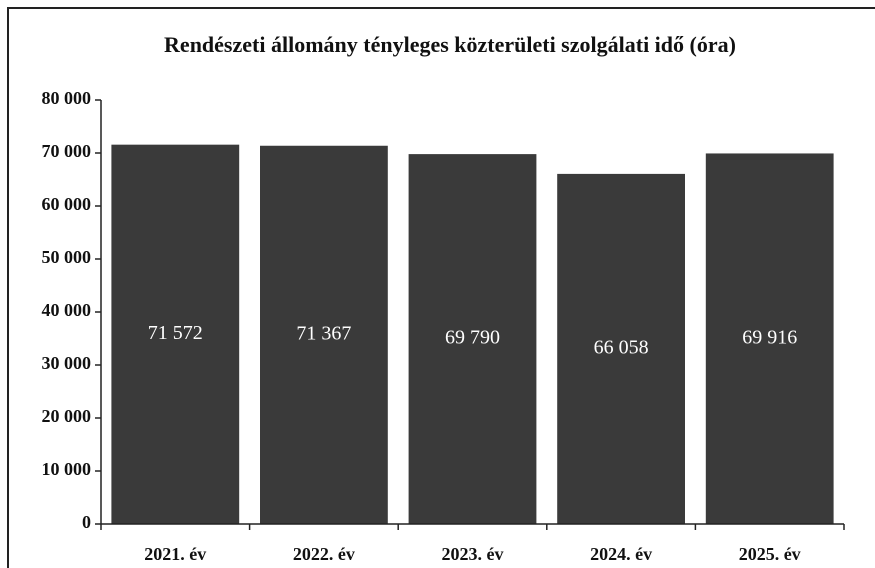  What do you see at coordinates (67, 363) in the screenshot?
I see `y-tick-label: 30 000` at bounding box center [67, 363].